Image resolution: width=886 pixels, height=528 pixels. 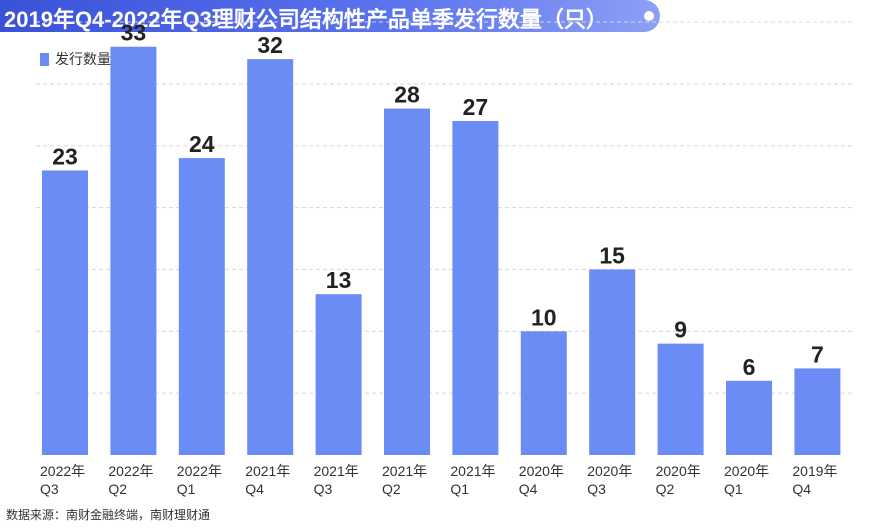 I want to click on data-label: 28, so click(x=407, y=95).